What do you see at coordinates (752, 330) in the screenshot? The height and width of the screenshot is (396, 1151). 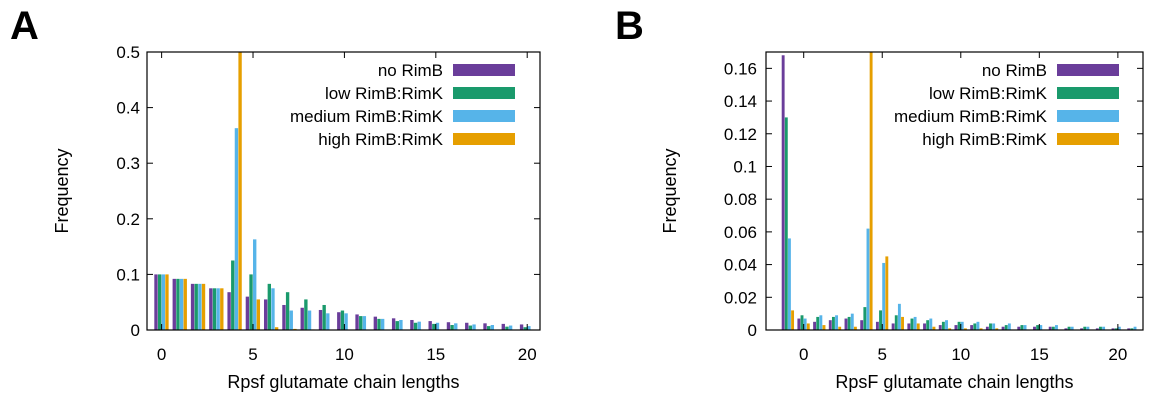 I see `y-tick-label: 0` at bounding box center [752, 330].